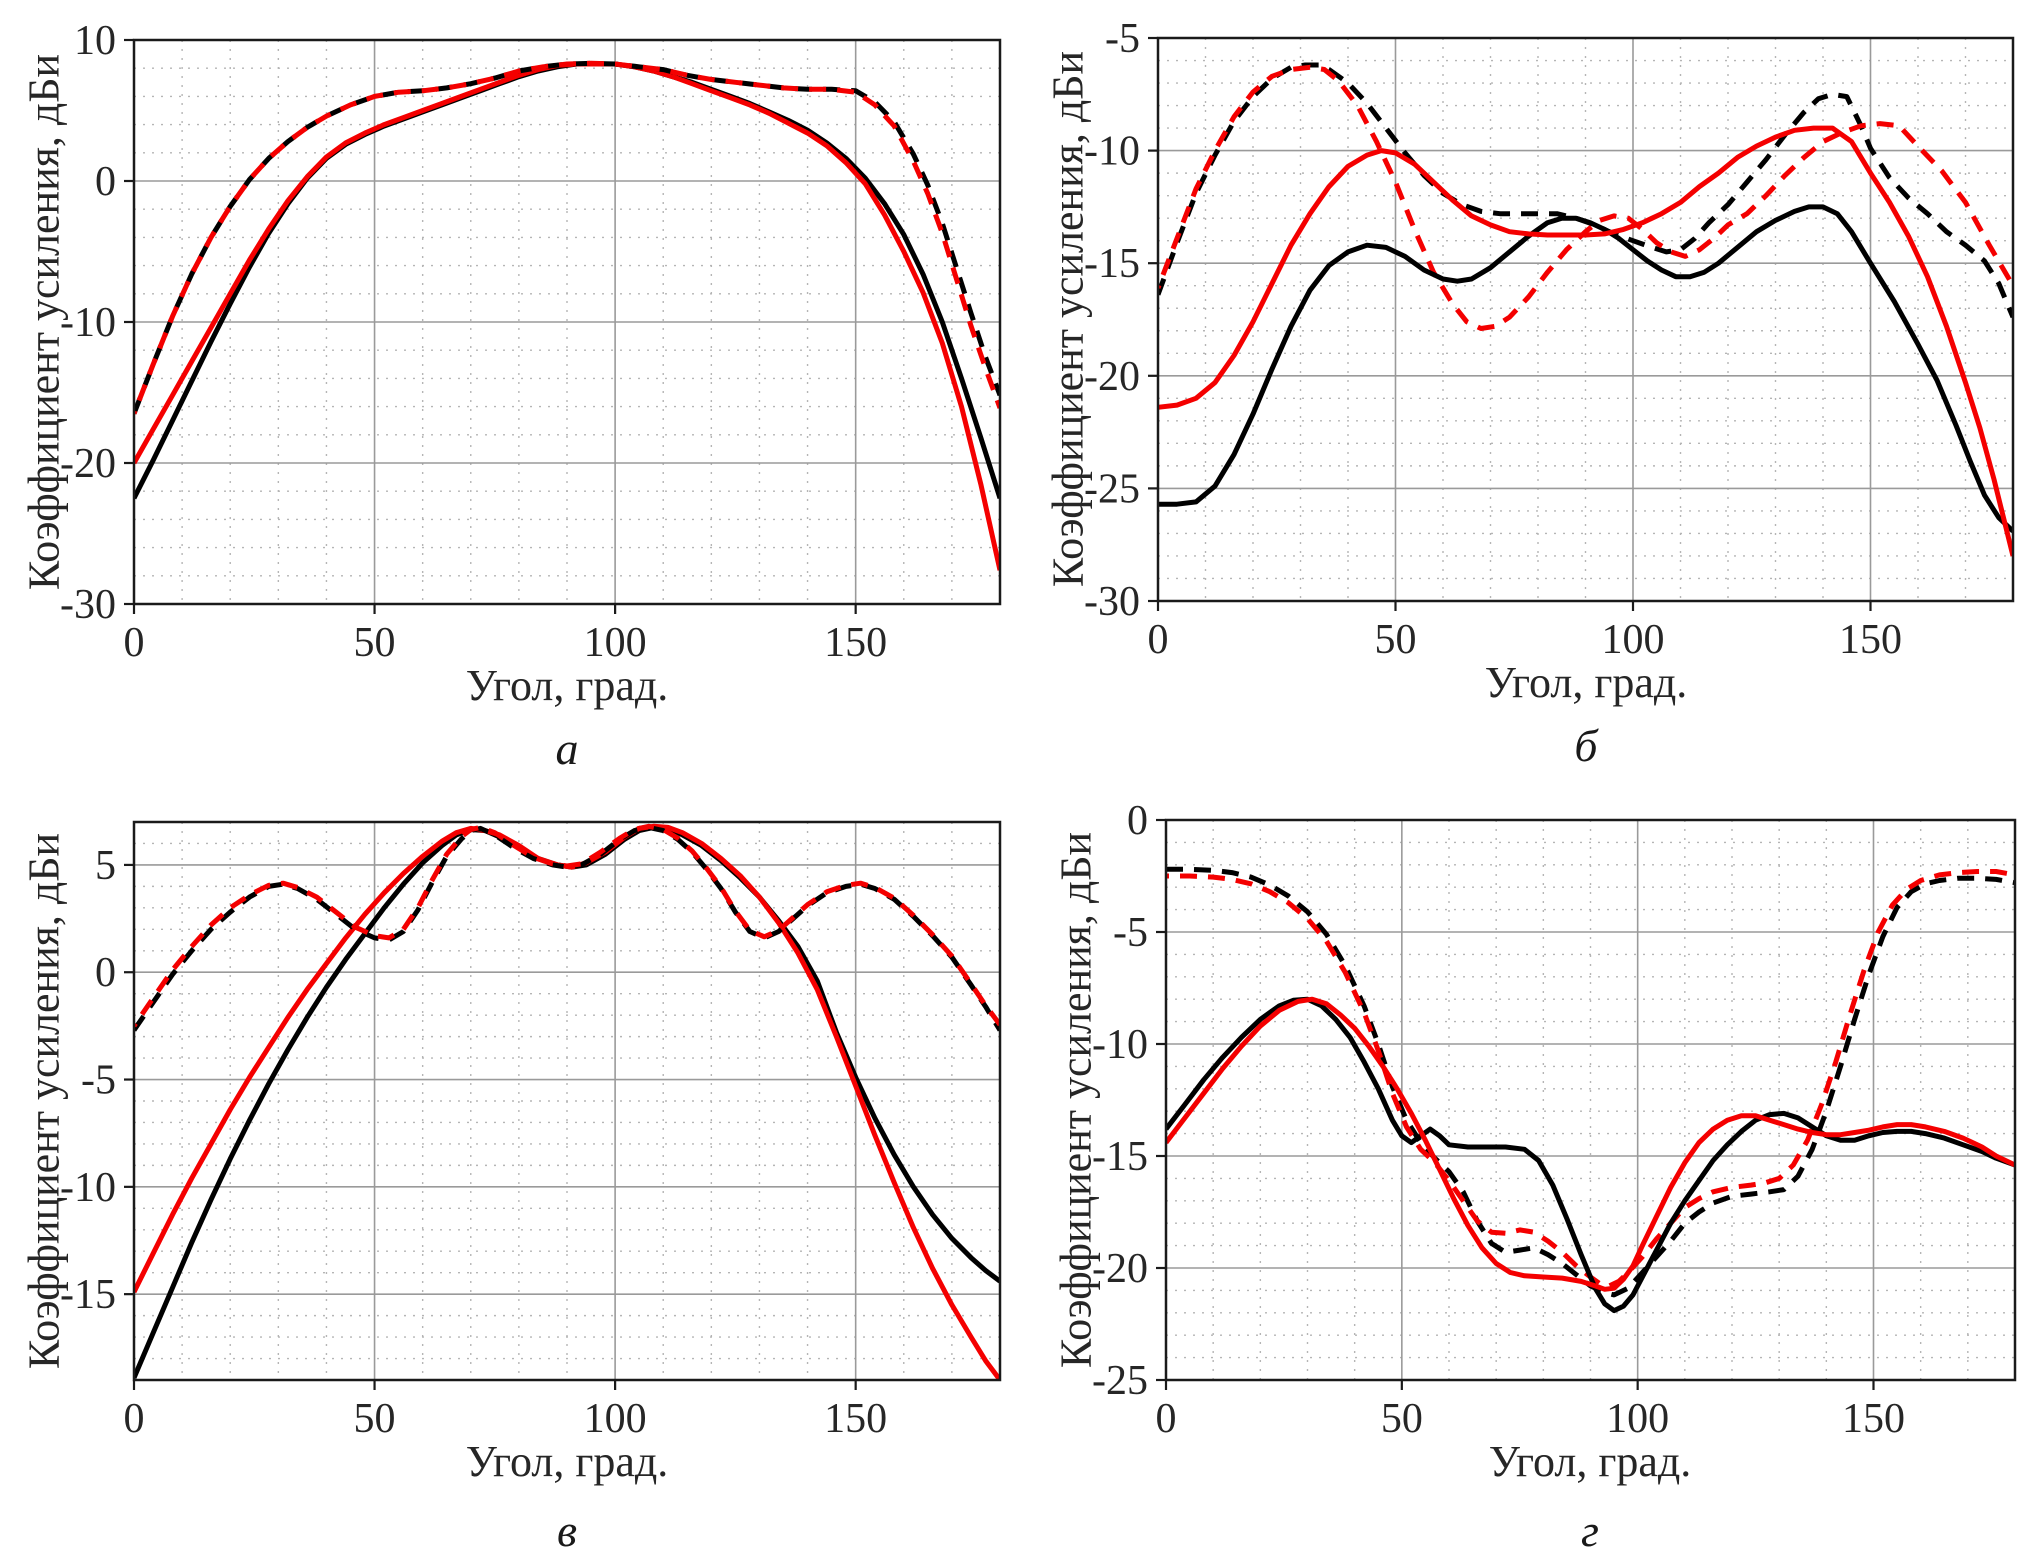 The height and width of the screenshot is (1558, 2043). What do you see at coordinates (567, 685) in the screenshot?
I see `xlabel-a: Угол, град.` at bounding box center [567, 685].